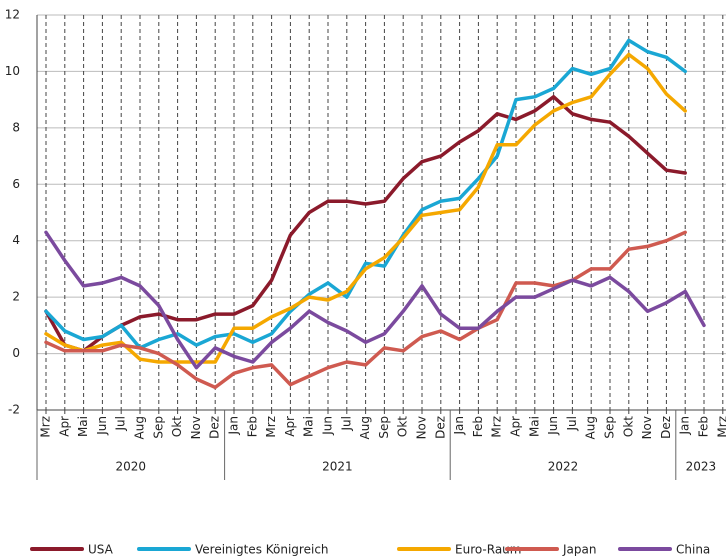  Describe the element at coordinates (701, 467) in the screenshot. I see `group-label: 2023` at that location.